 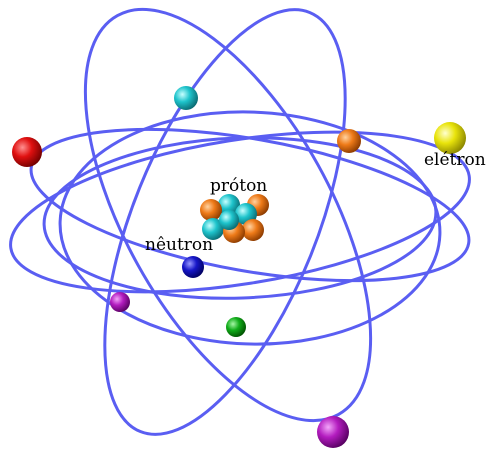 What do you see at coordinates (236, 327) in the screenshot?
I see `electron-green` at bounding box center [236, 327].